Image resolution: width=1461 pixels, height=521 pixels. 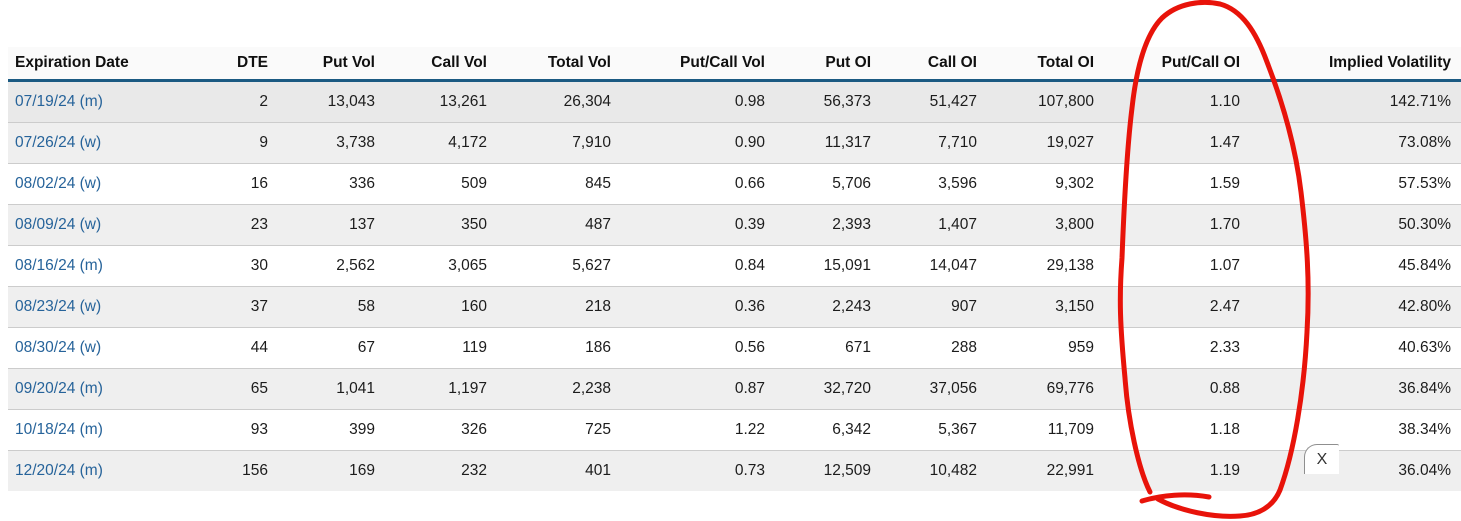 I want to click on cell-expiration: 08/16/24 (m), so click(x=93, y=266).